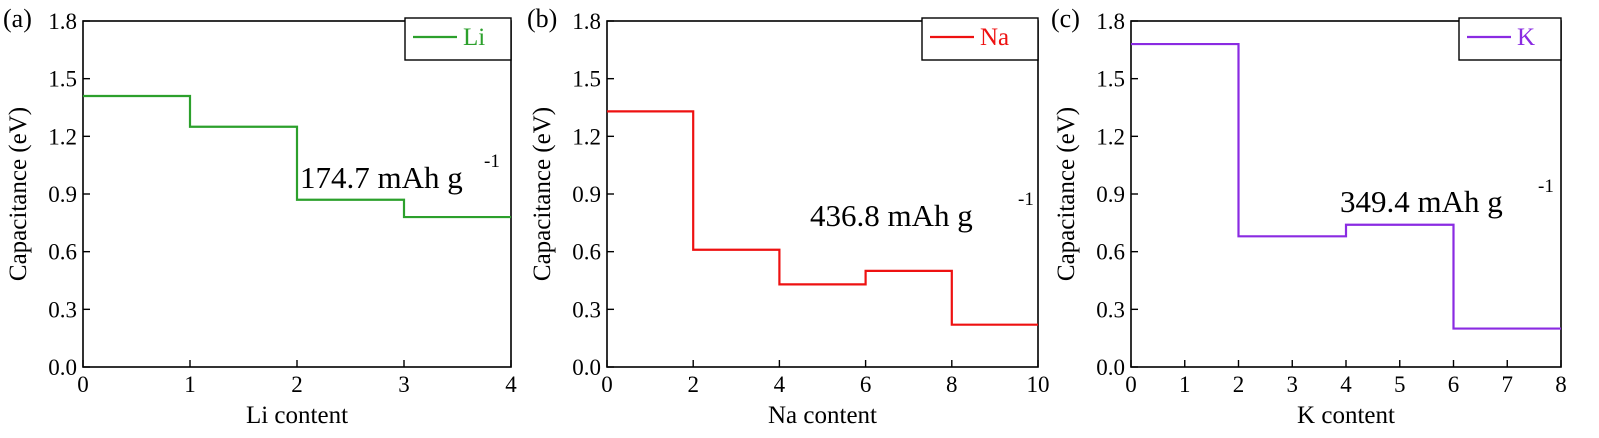 The height and width of the screenshot is (438, 1599). Describe the element at coordinates (474, 37) in the screenshot. I see `legend-entry: Li` at that location.